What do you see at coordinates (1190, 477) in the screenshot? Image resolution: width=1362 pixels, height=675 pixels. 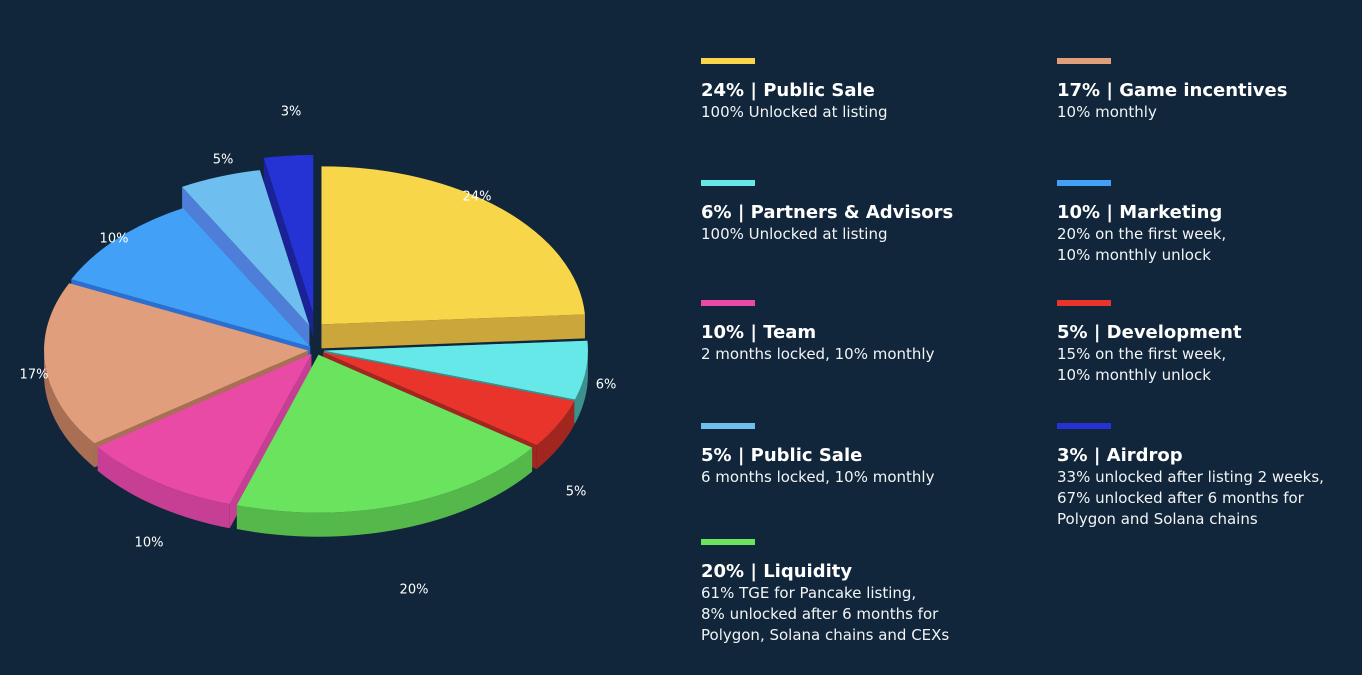 I see `legend-description-line: 33% unlocked after listing 2 weeks,` at bounding box center [1190, 477].